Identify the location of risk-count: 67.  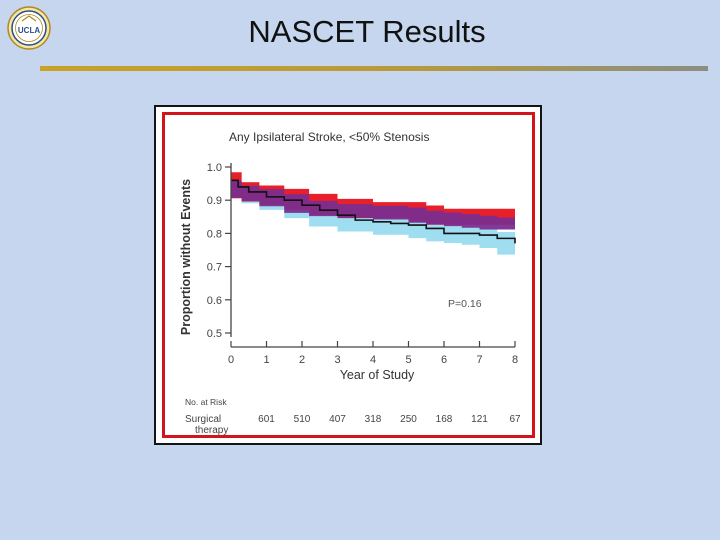
(515, 419).